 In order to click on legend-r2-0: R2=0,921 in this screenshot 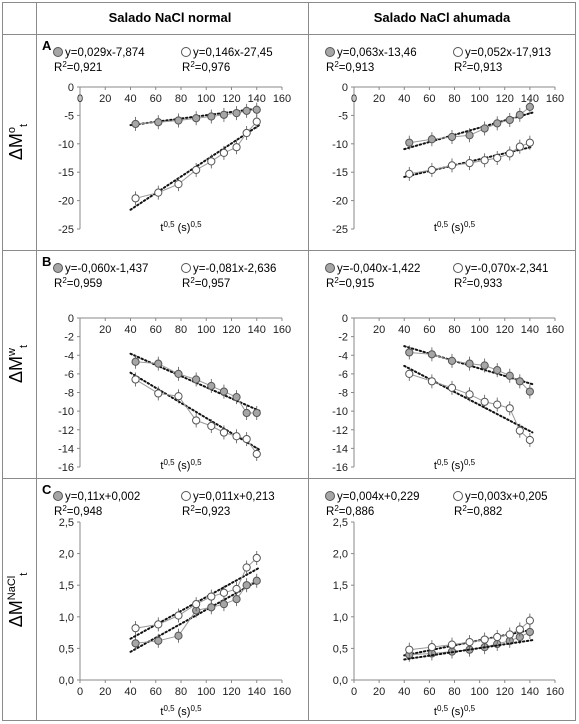, I will do `click(78, 67)`.